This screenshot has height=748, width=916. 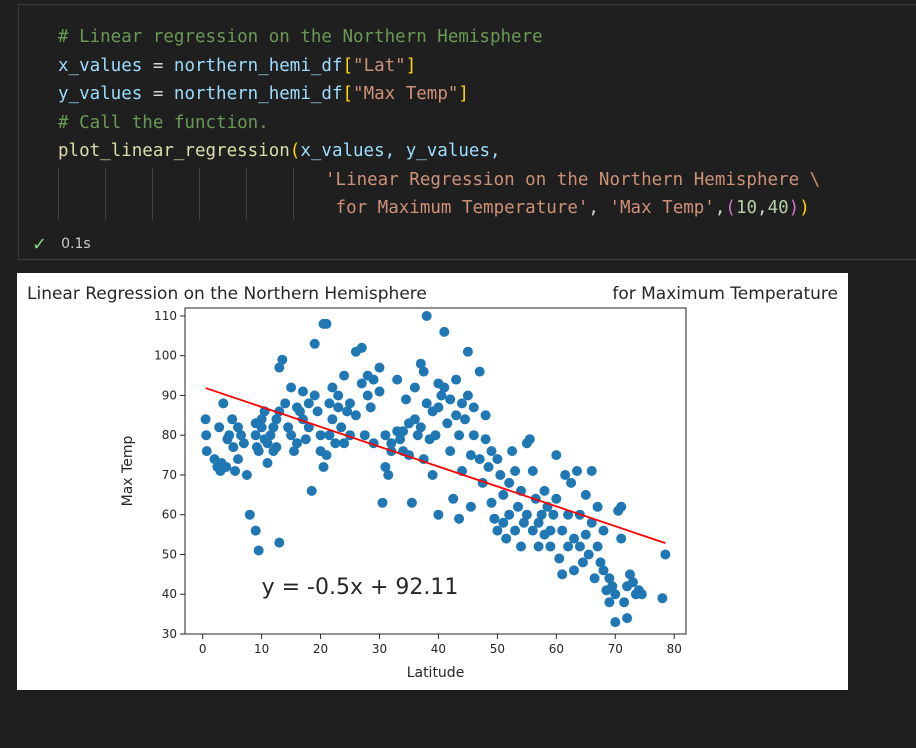 I want to click on x-tick-label: 10, so click(x=261, y=649).